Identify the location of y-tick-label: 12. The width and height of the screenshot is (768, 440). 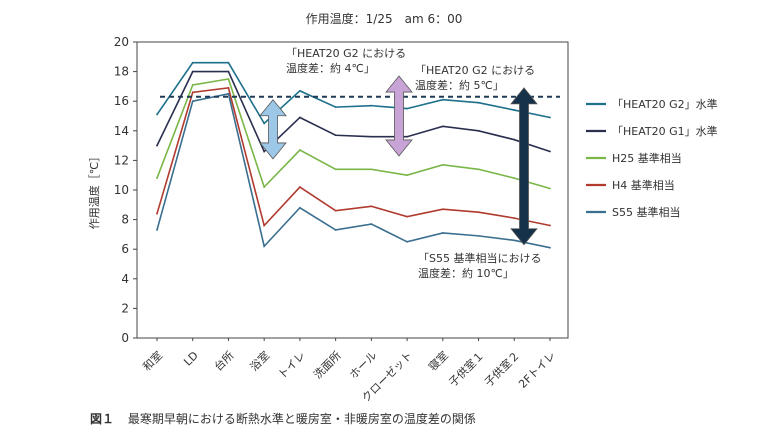
(121, 160).